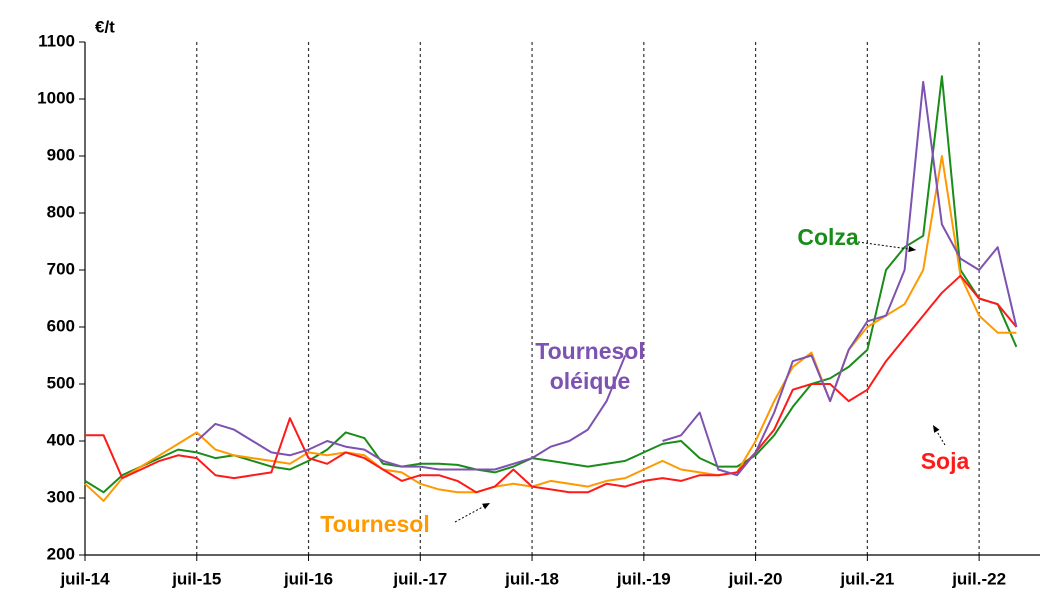  Describe the element at coordinates (419, 578) in the screenshot. I see `x-tick-label: juil.-17` at that location.